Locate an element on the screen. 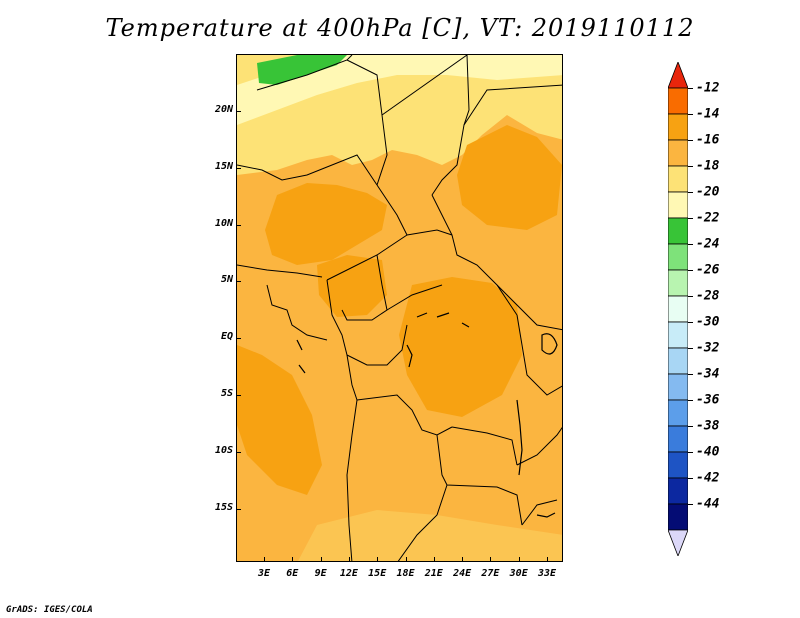 Image resolution: width=800 pixels, height=618 pixels. lon-label: 9E is located at coordinates (320, 573).